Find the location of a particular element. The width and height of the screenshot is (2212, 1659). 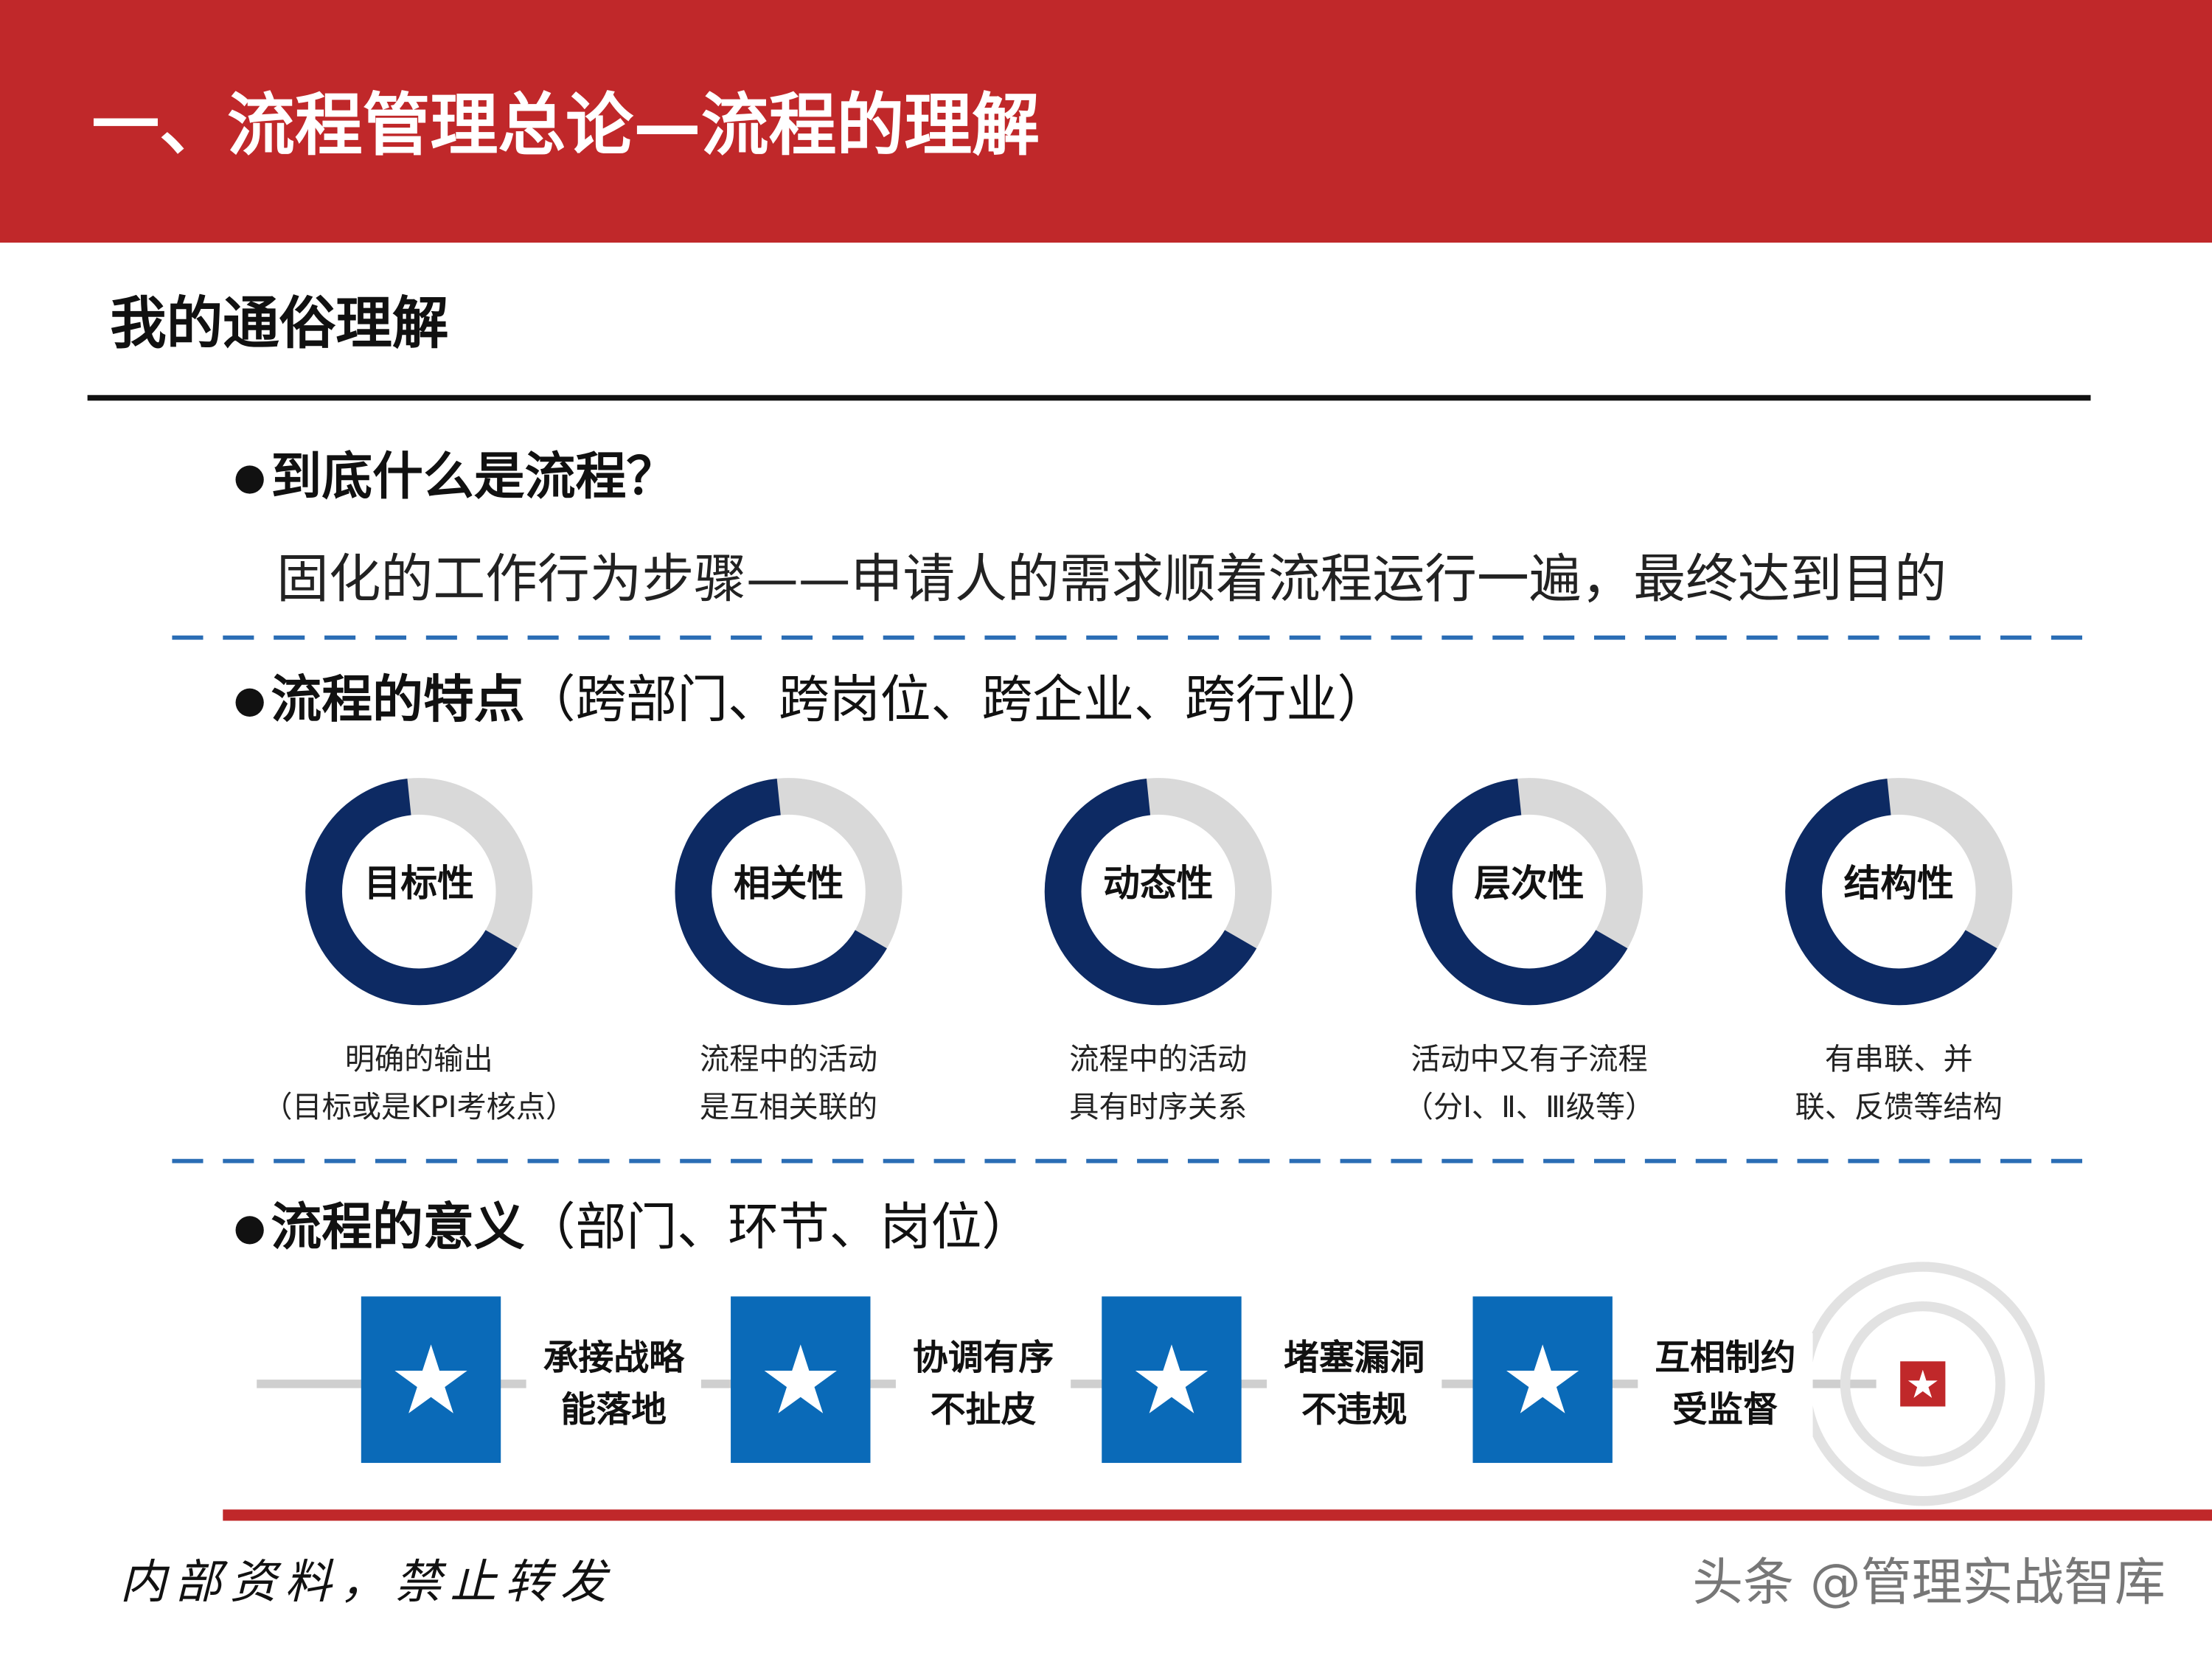

feature-desc: （目标或是KPI考核点） is located at coordinates (418, 1107).